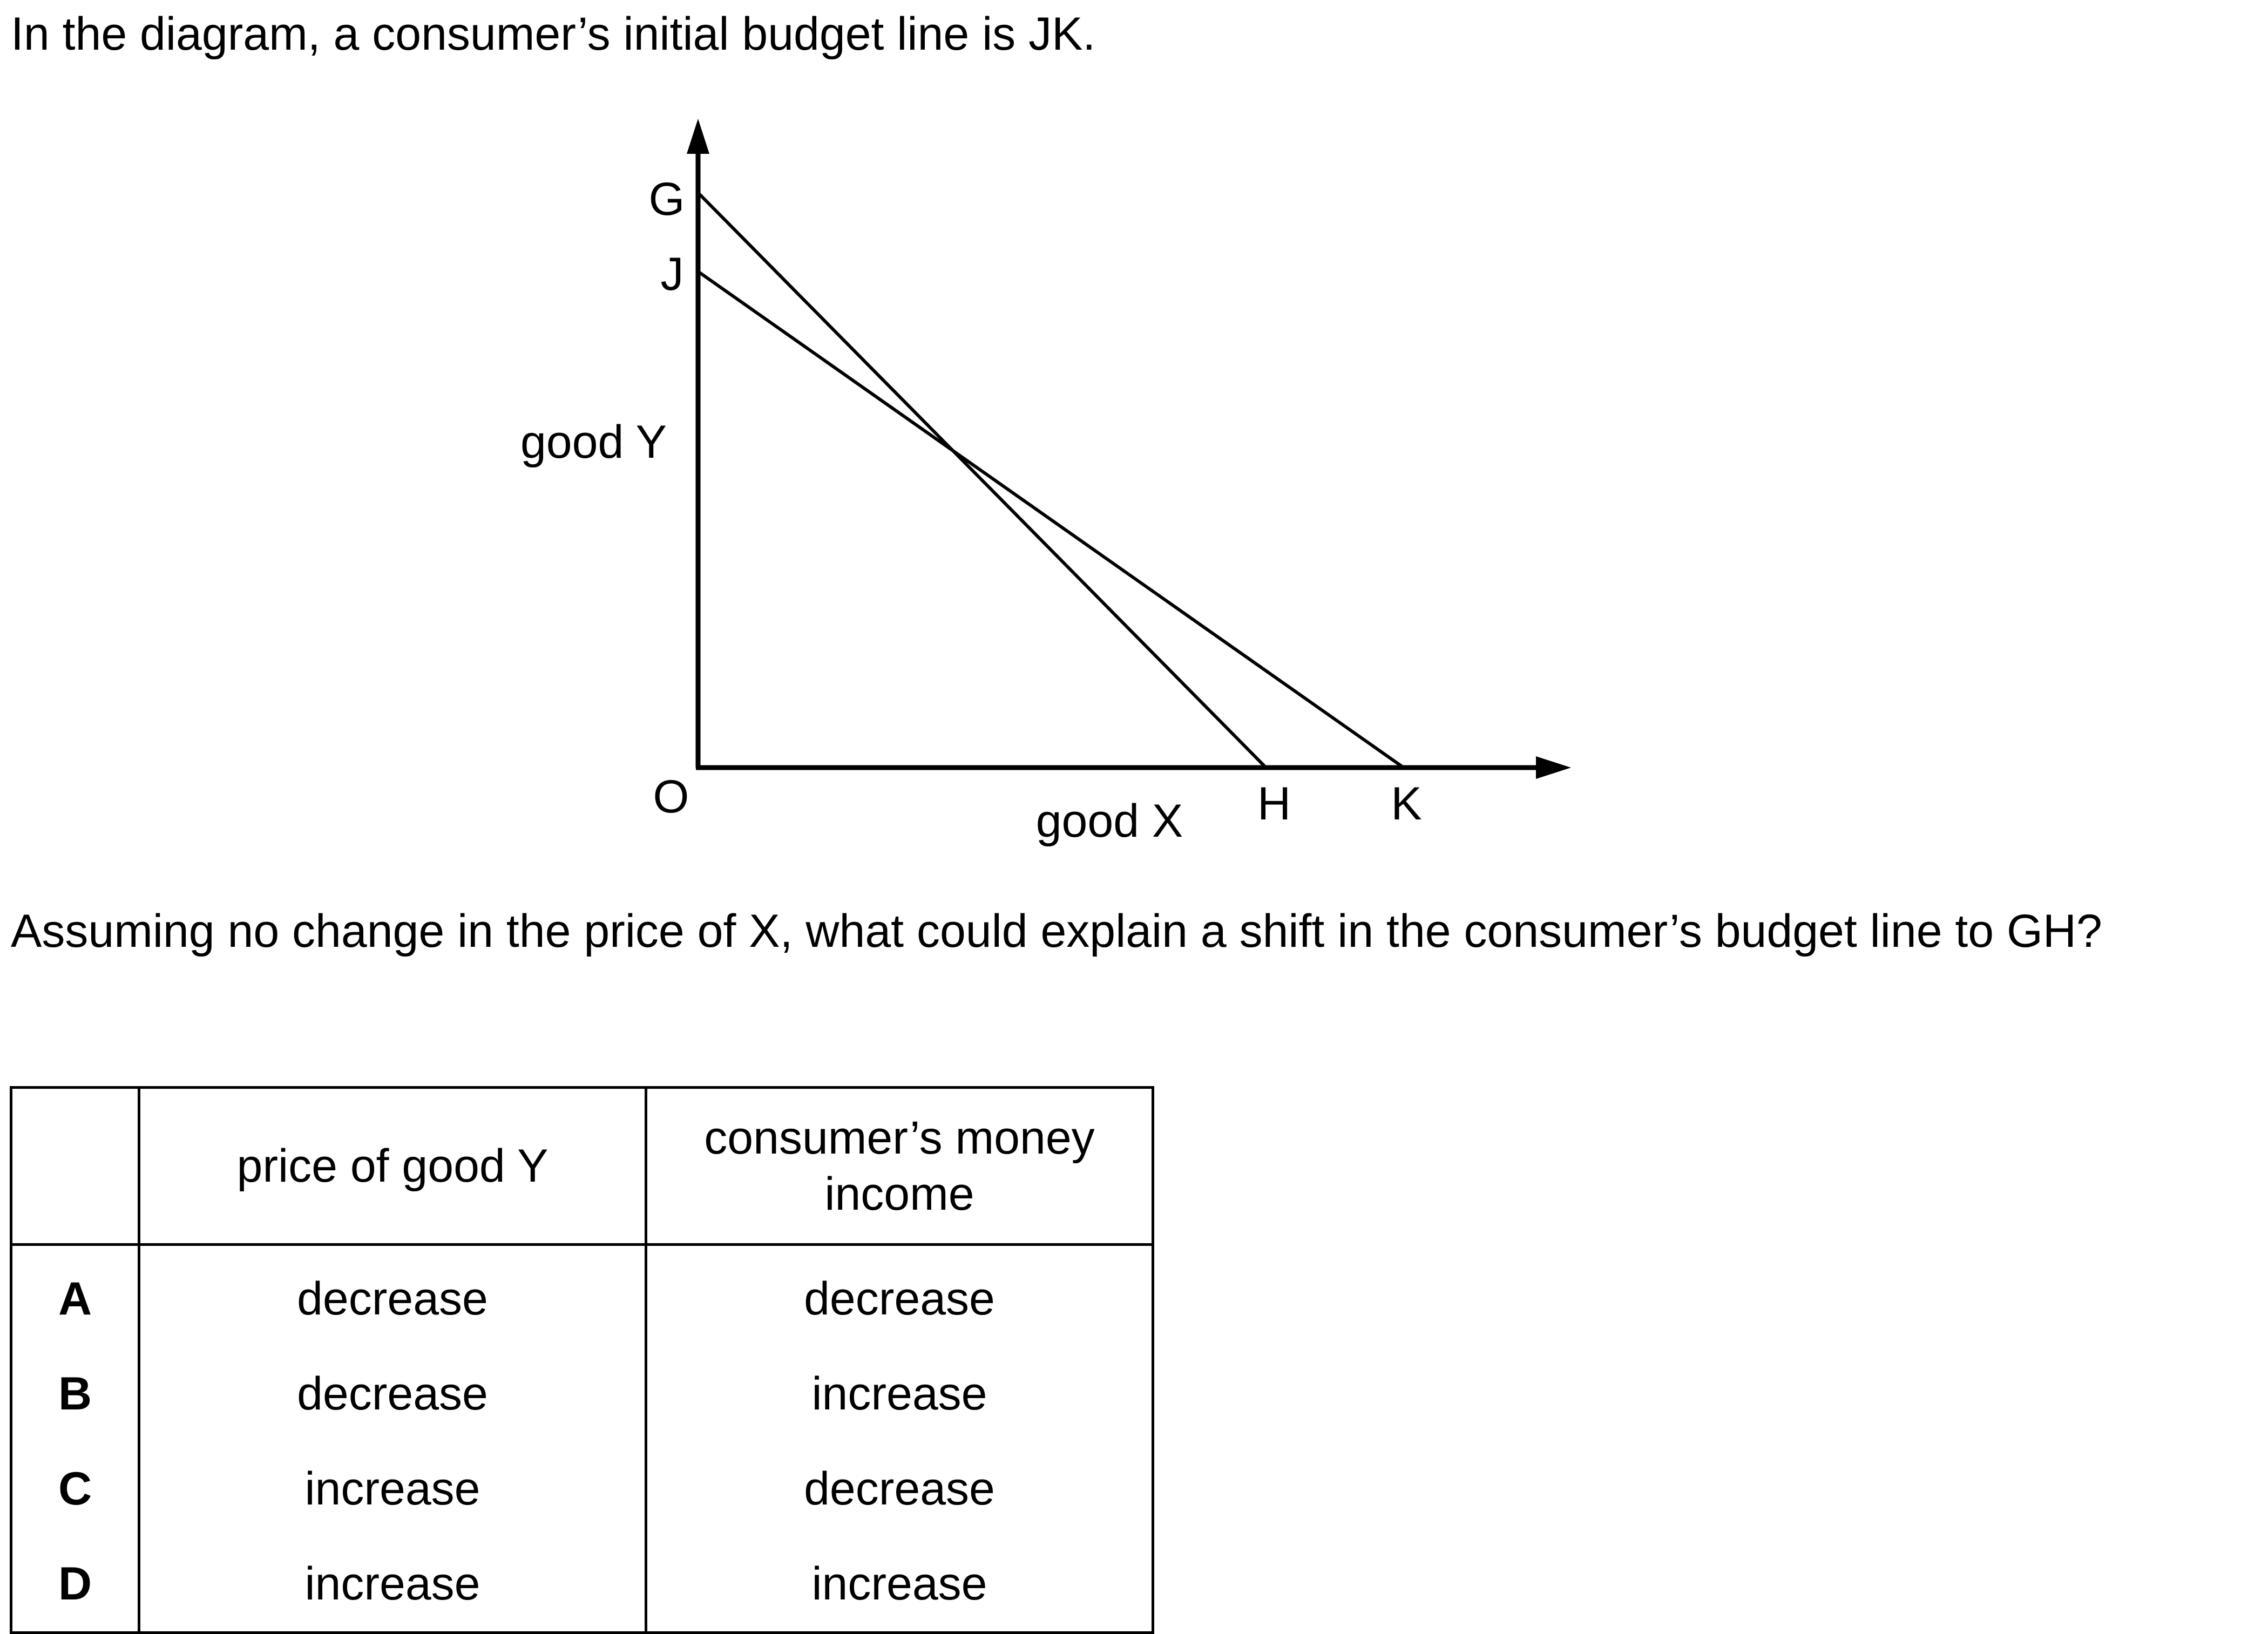 This screenshot has height=1634, width=2268. What do you see at coordinates (1406, 804) in the screenshot?
I see `point-label-k: K` at bounding box center [1406, 804].